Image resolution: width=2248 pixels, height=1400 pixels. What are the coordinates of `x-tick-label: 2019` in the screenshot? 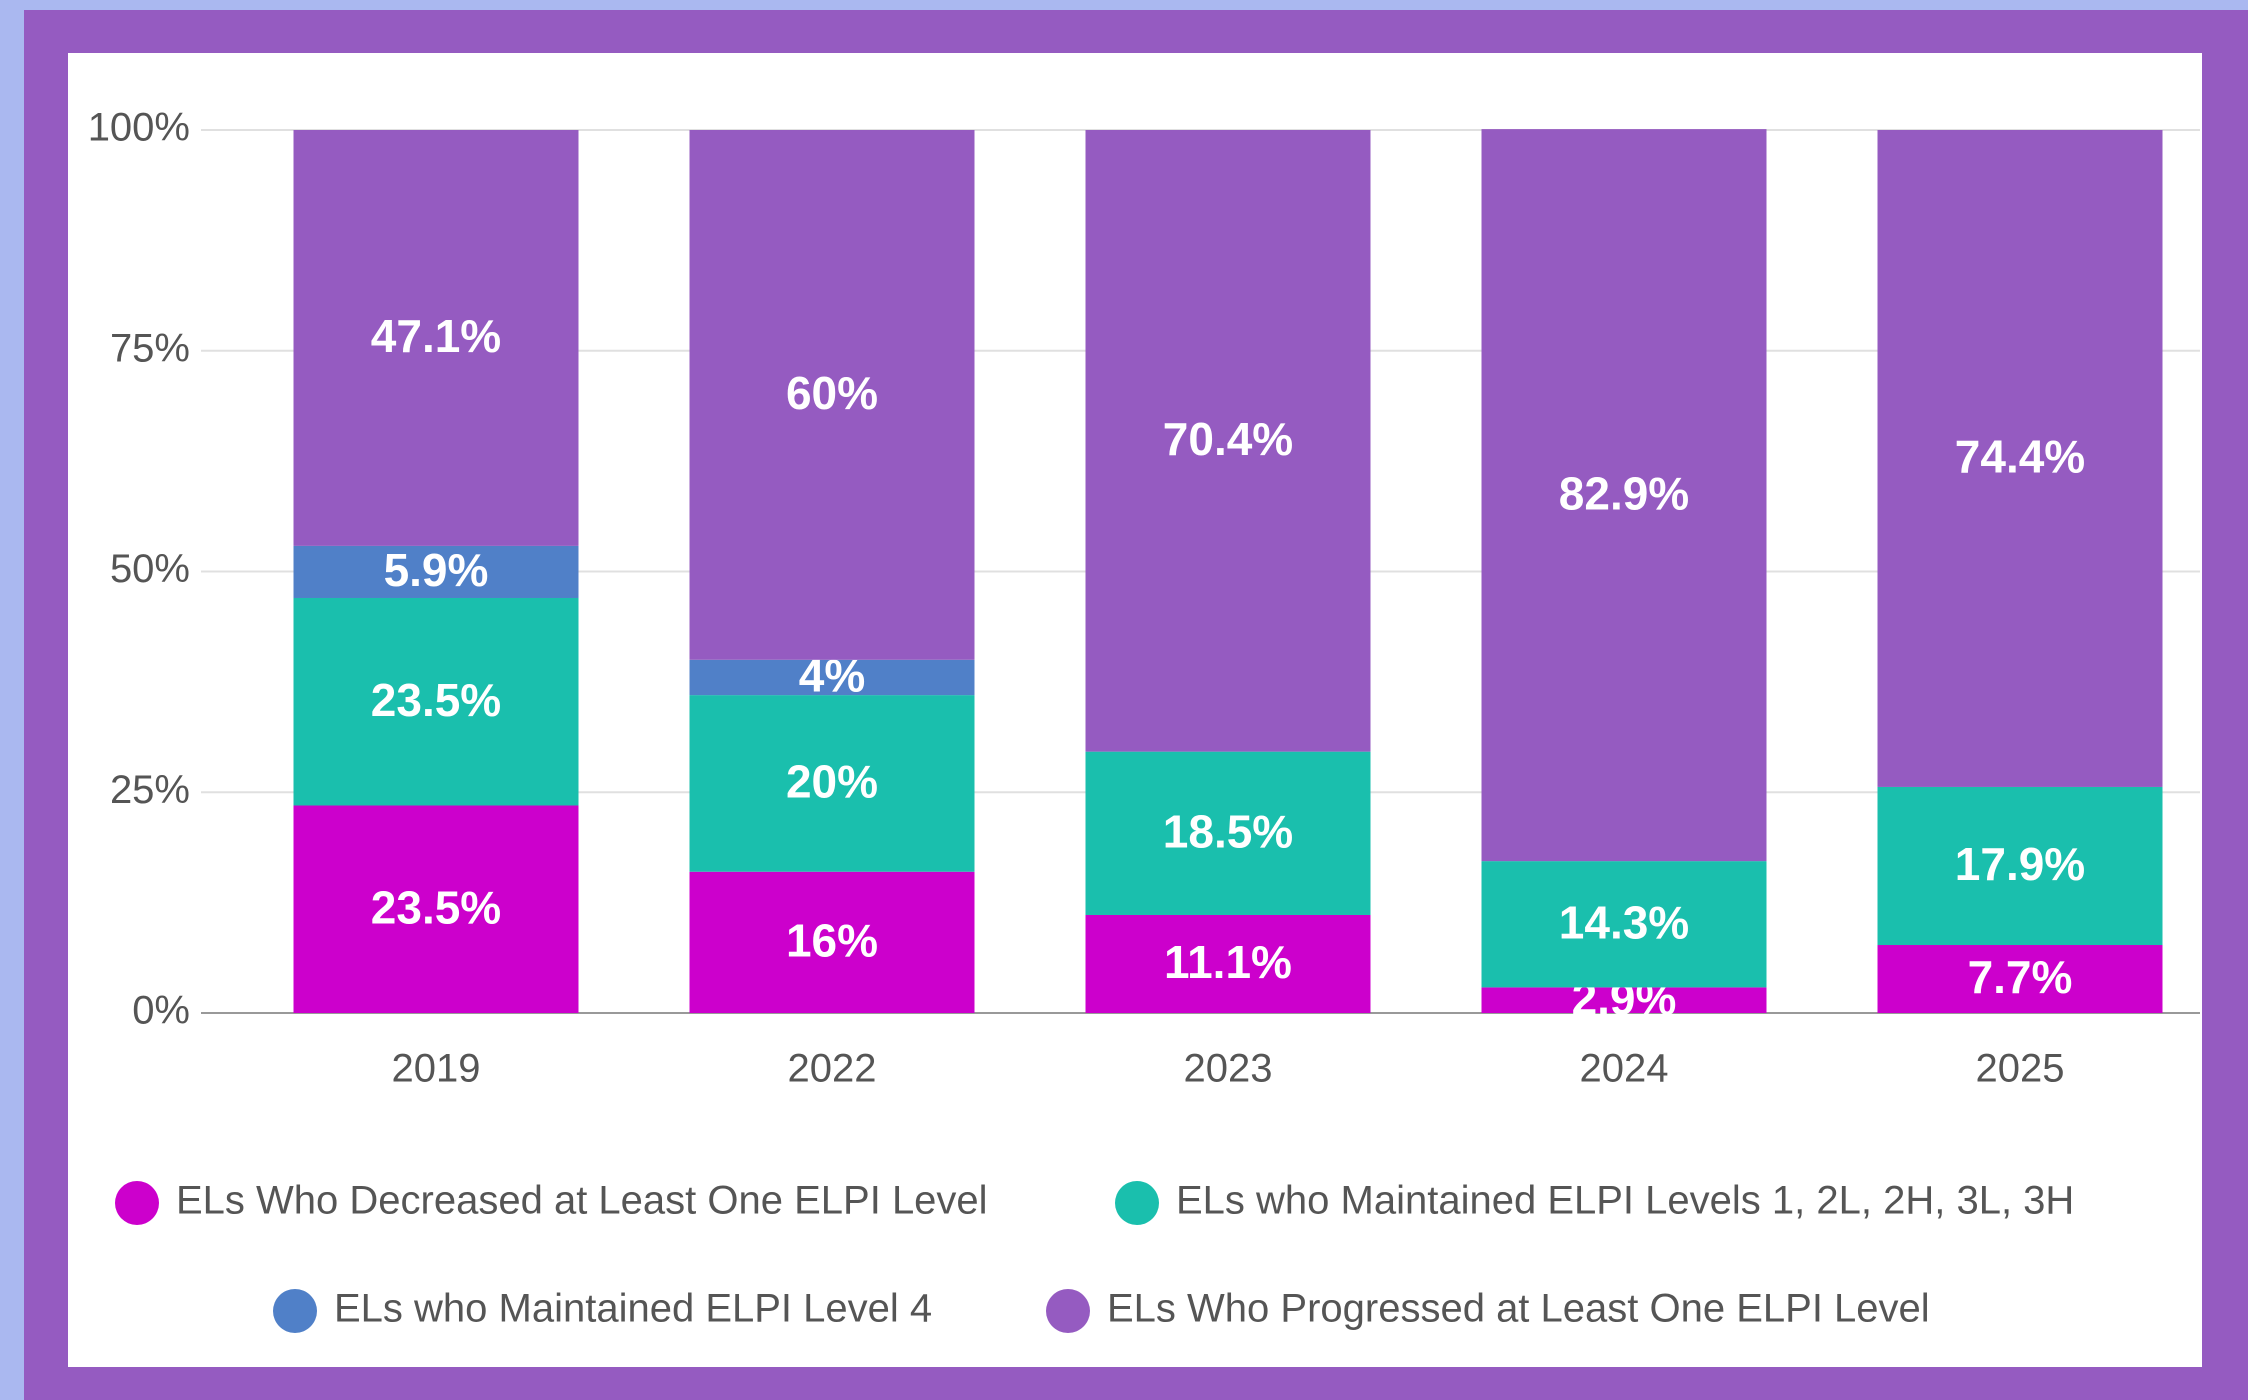 It's located at (436, 1069).